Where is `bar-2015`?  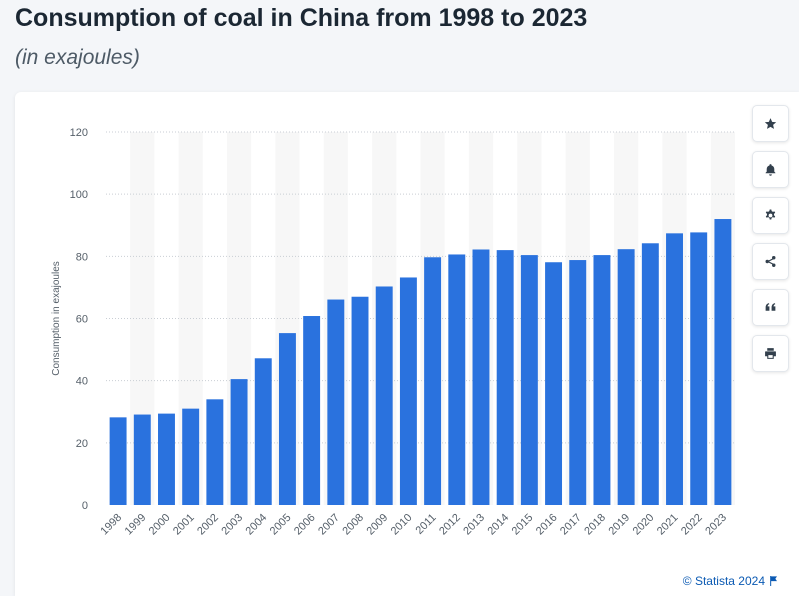
bar-2015 is located at coordinates (529, 380).